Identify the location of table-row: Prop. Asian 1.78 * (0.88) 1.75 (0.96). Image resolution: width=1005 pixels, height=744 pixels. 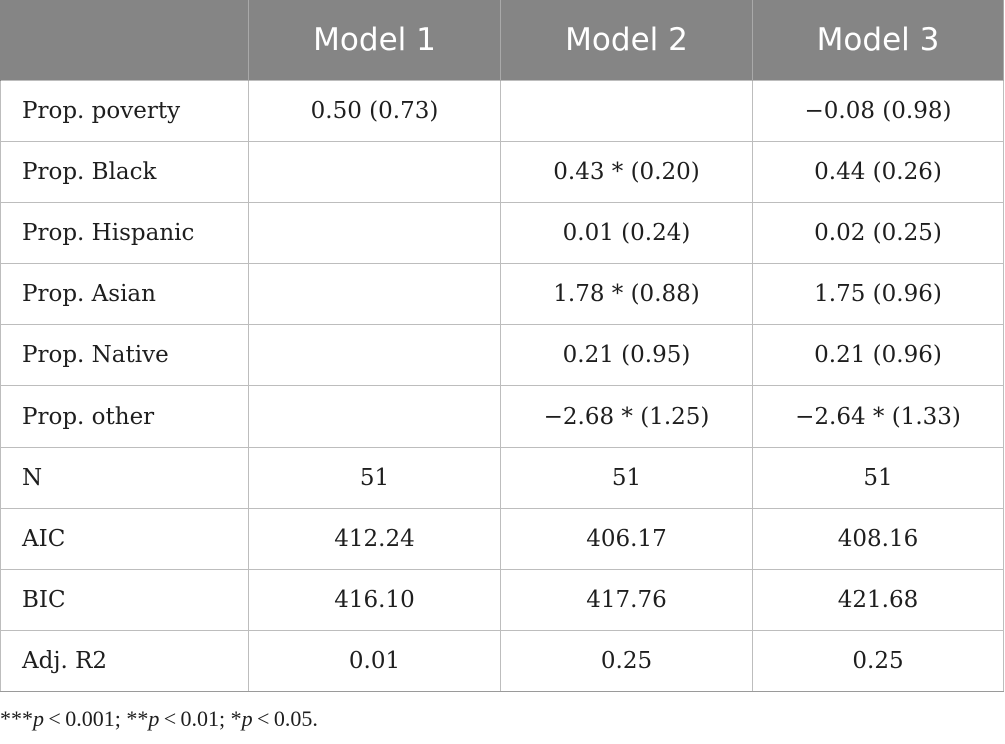
(502, 294).